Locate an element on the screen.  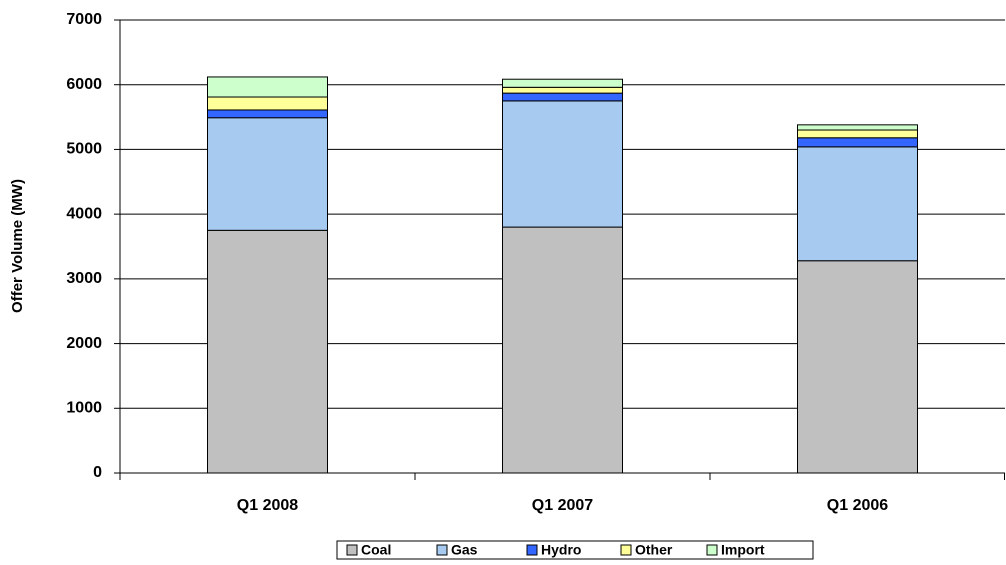
legend-box is located at coordinates (575, 550).